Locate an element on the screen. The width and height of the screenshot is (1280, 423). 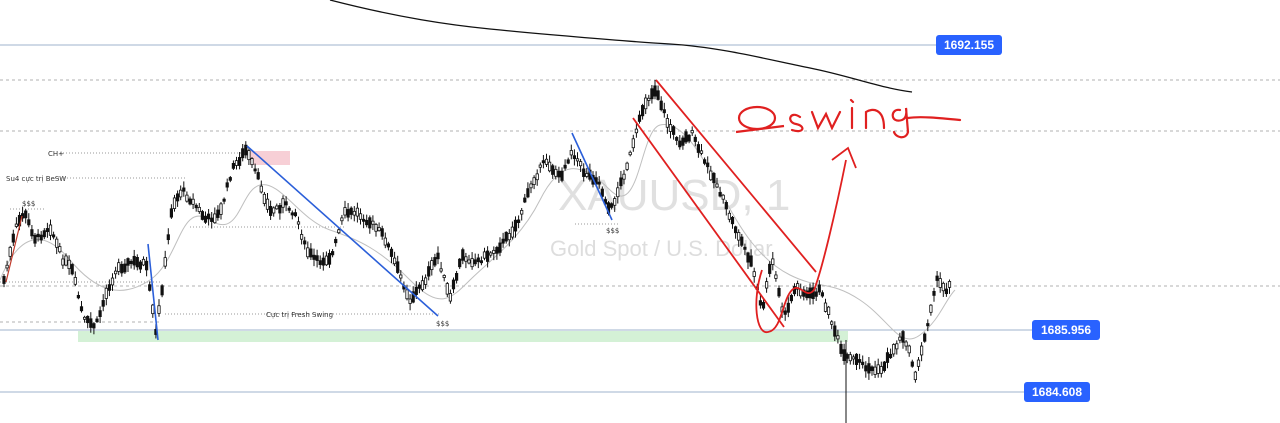
red-channel-lower is located at coordinates (708, 222).